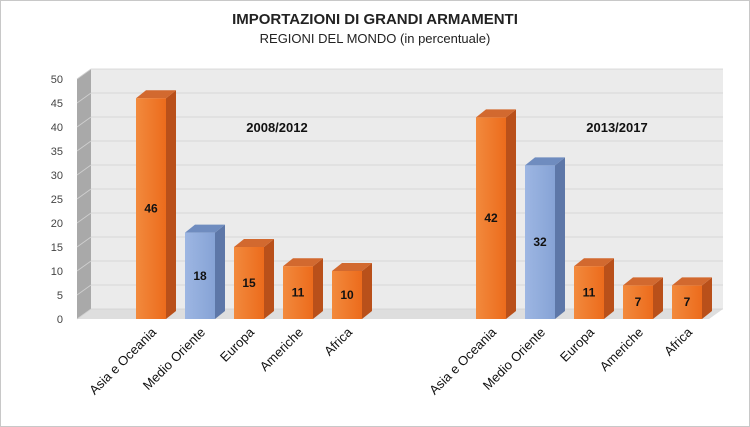 This screenshot has height=427, width=750. I want to click on y-tick-label: 20, so click(57, 224).